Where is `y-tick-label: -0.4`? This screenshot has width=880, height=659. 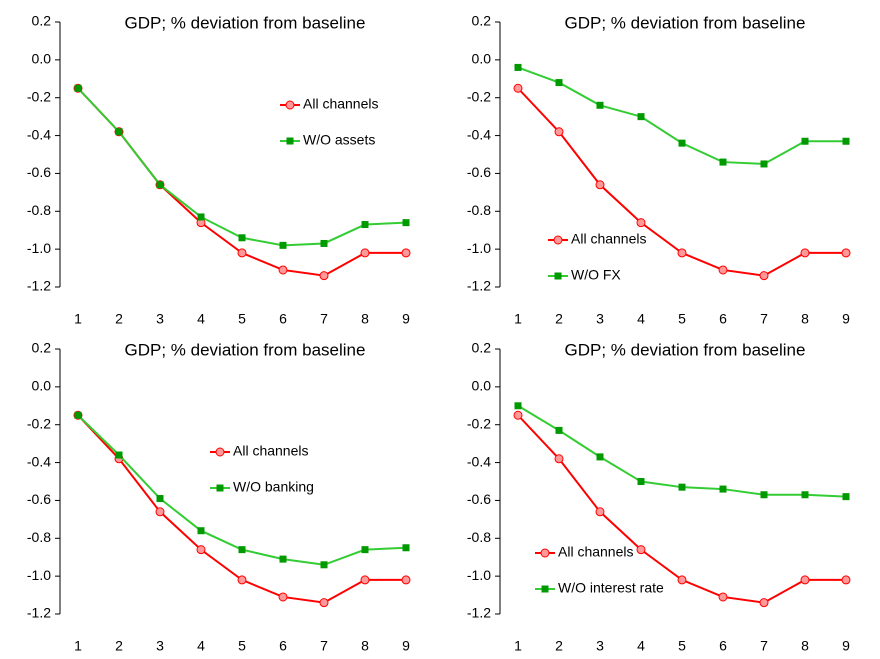 y-tick-label: -0.4 is located at coordinates (39, 461).